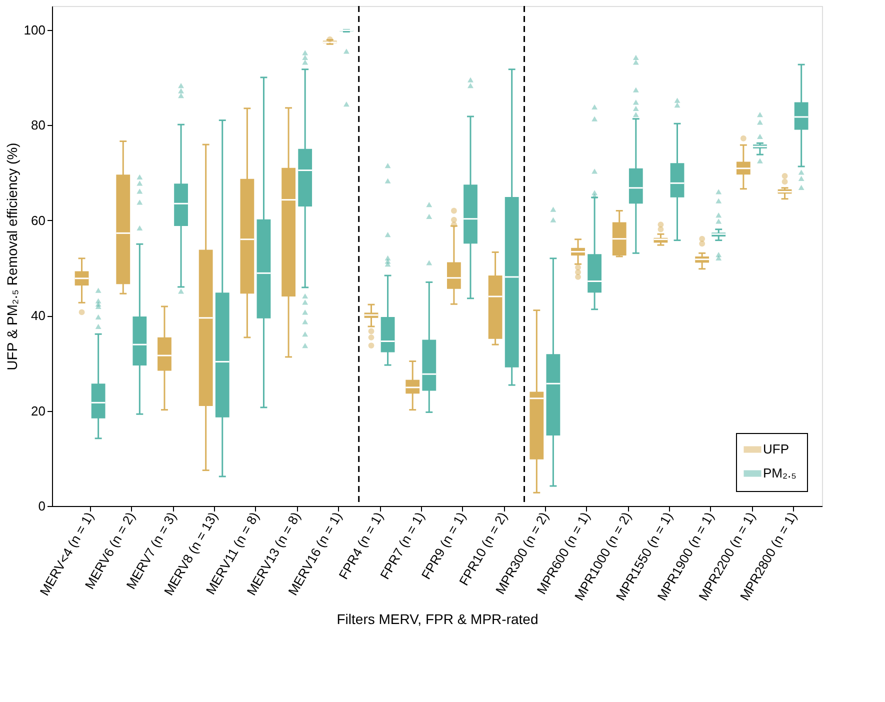 The height and width of the screenshot is (702, 885). Describe the element at coordinates (38, 410) in the screenshot. I see `y-tick-label: 20` at that location.